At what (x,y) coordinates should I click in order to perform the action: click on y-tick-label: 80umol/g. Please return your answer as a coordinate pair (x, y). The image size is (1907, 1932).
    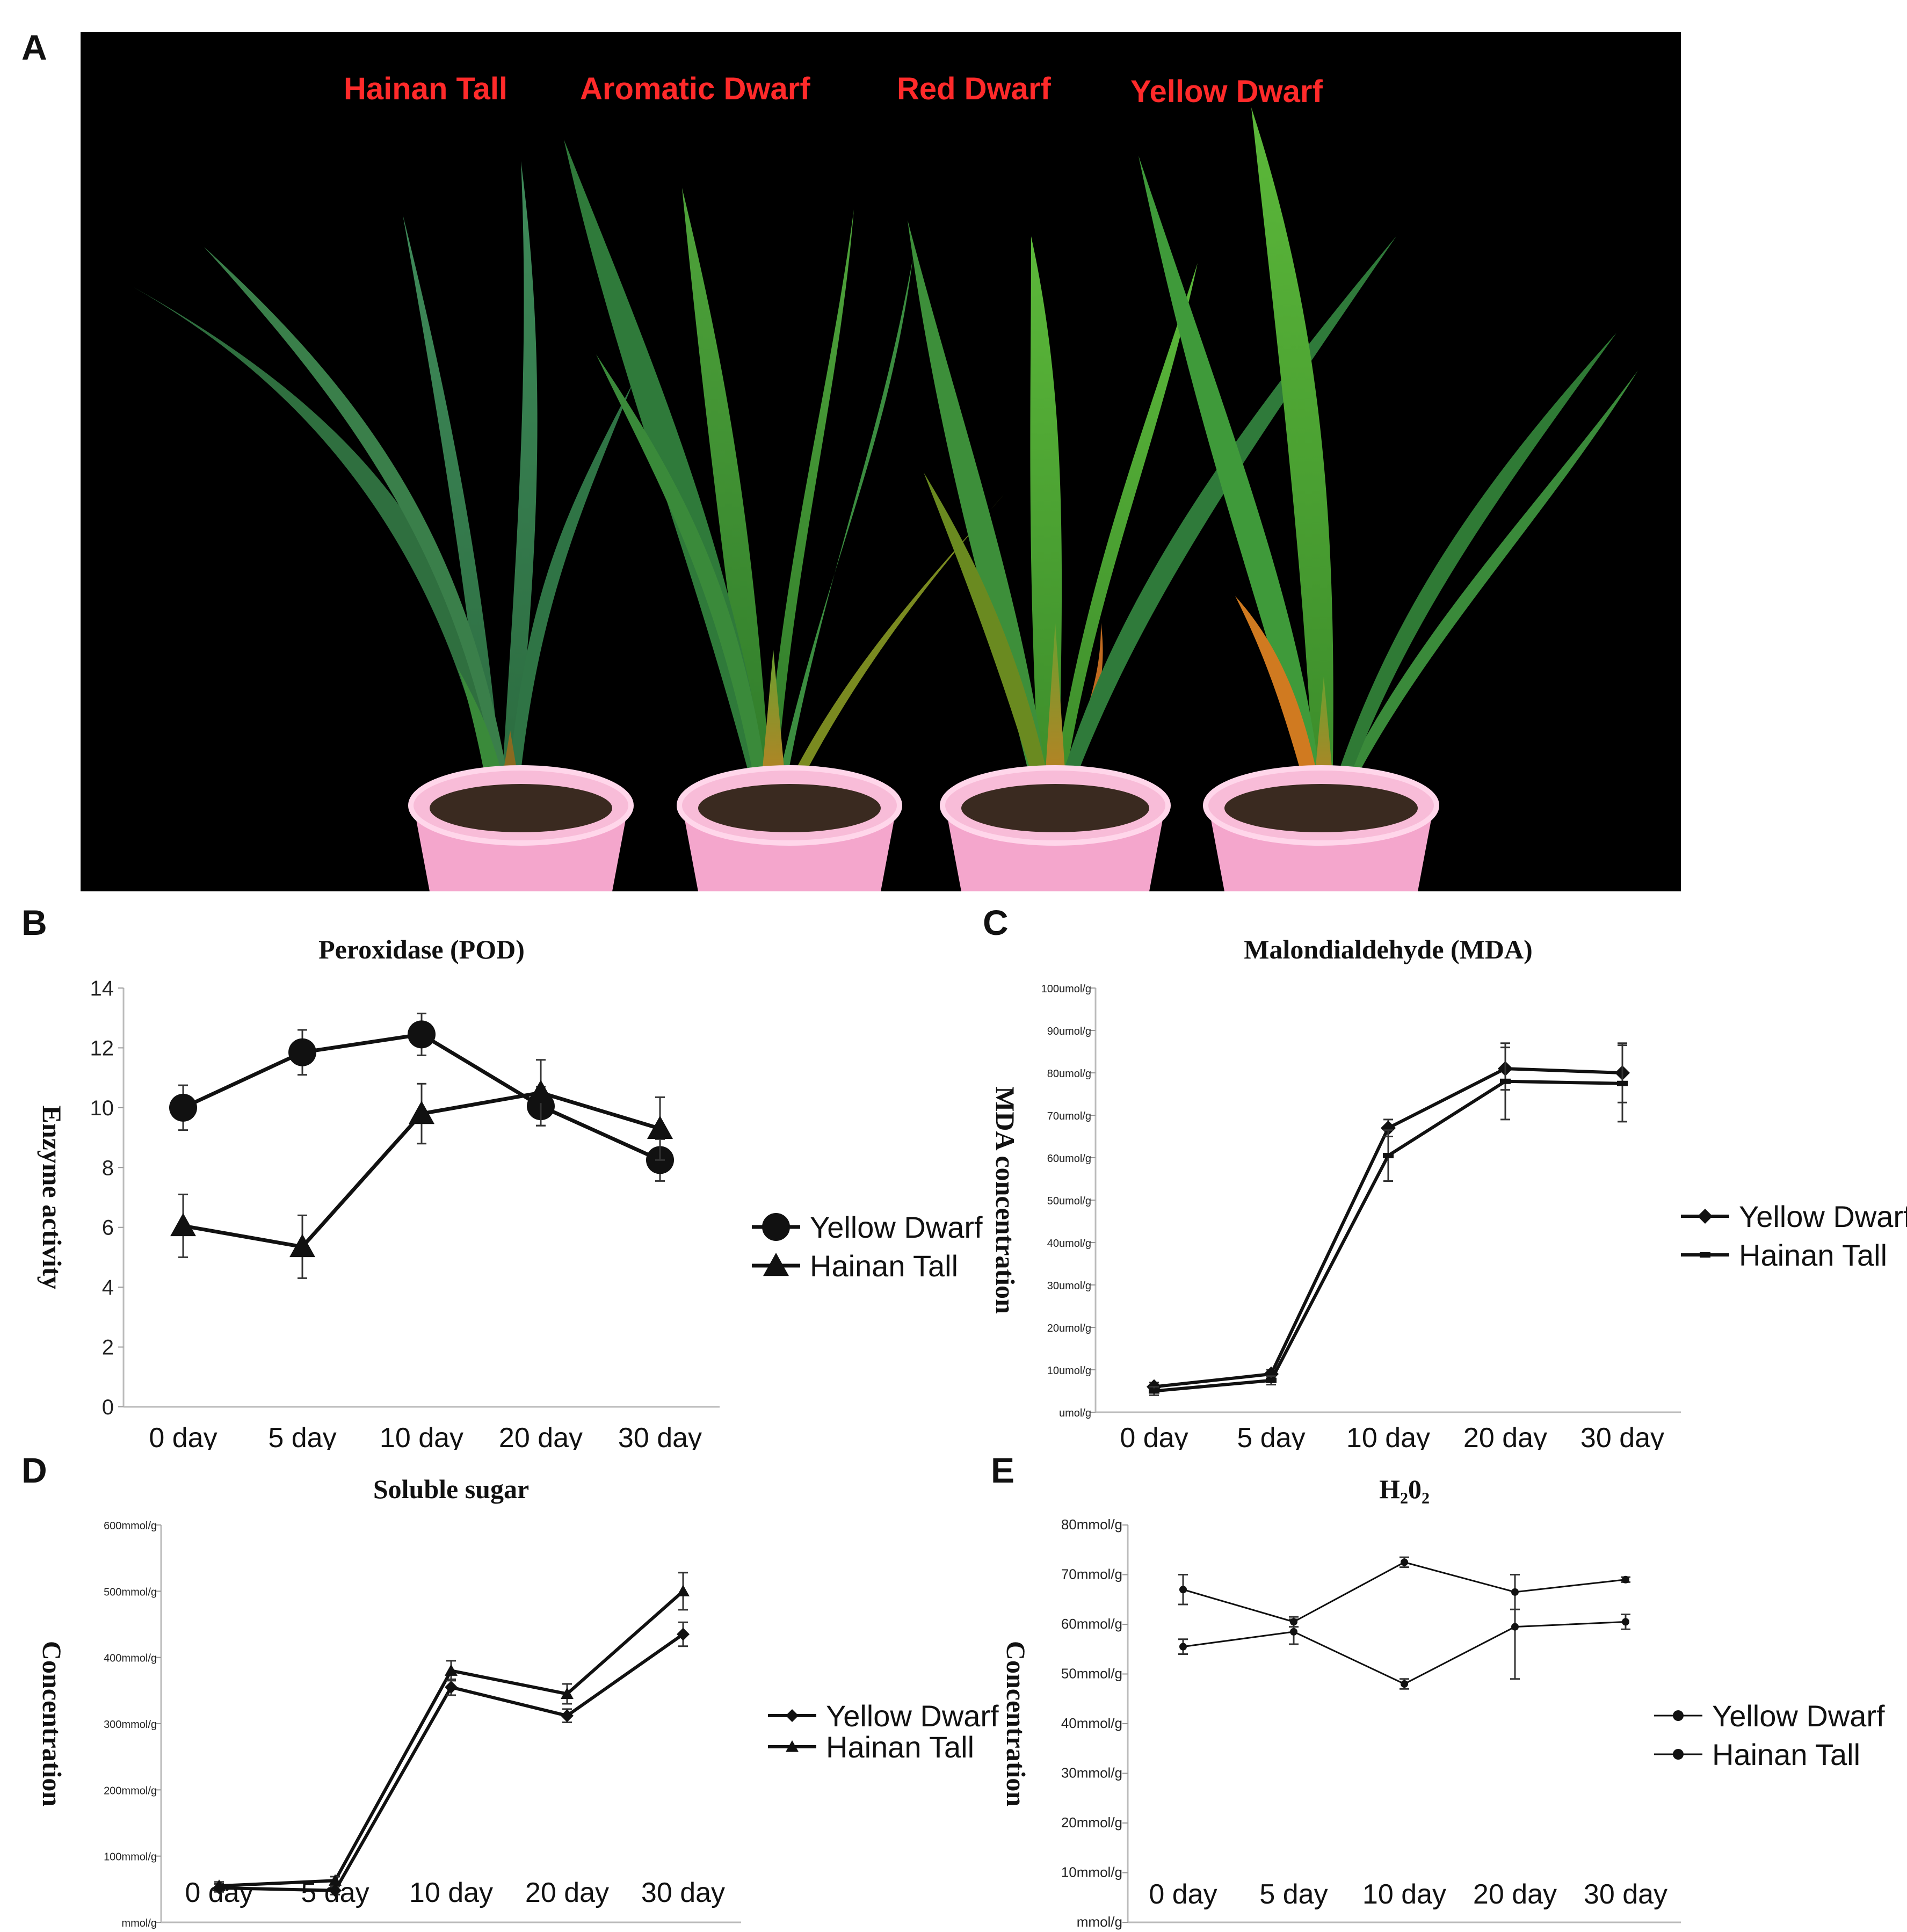
    Looking at the image, I should click on (1069, 1074).